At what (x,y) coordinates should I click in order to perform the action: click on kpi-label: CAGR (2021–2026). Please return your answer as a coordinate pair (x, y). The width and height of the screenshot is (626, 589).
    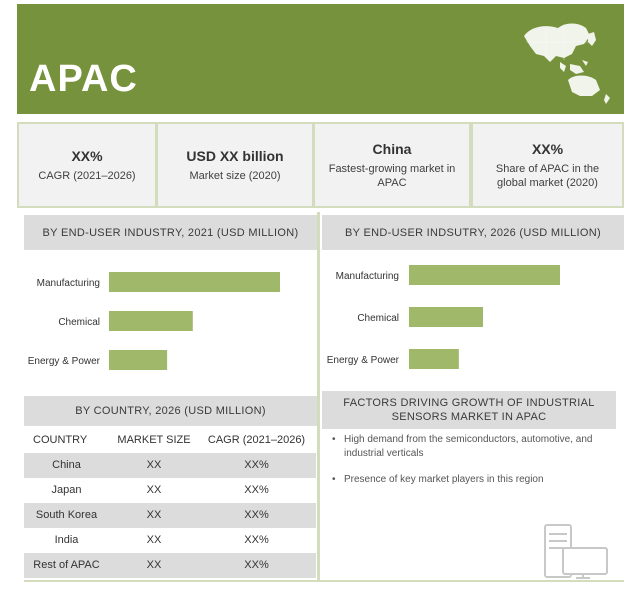
    Looking at the image, I should click on (87, 175).